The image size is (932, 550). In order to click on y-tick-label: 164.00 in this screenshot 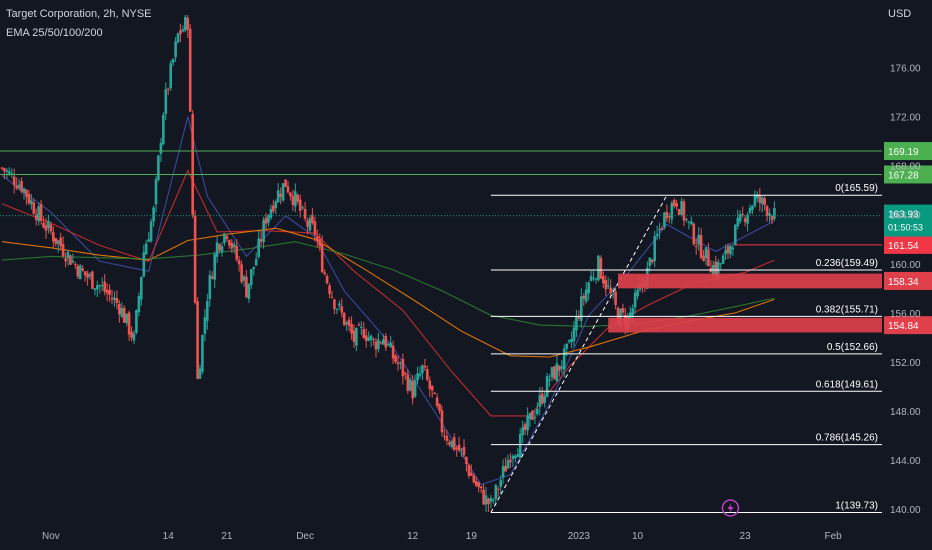, I will do `click(905, 216)`.